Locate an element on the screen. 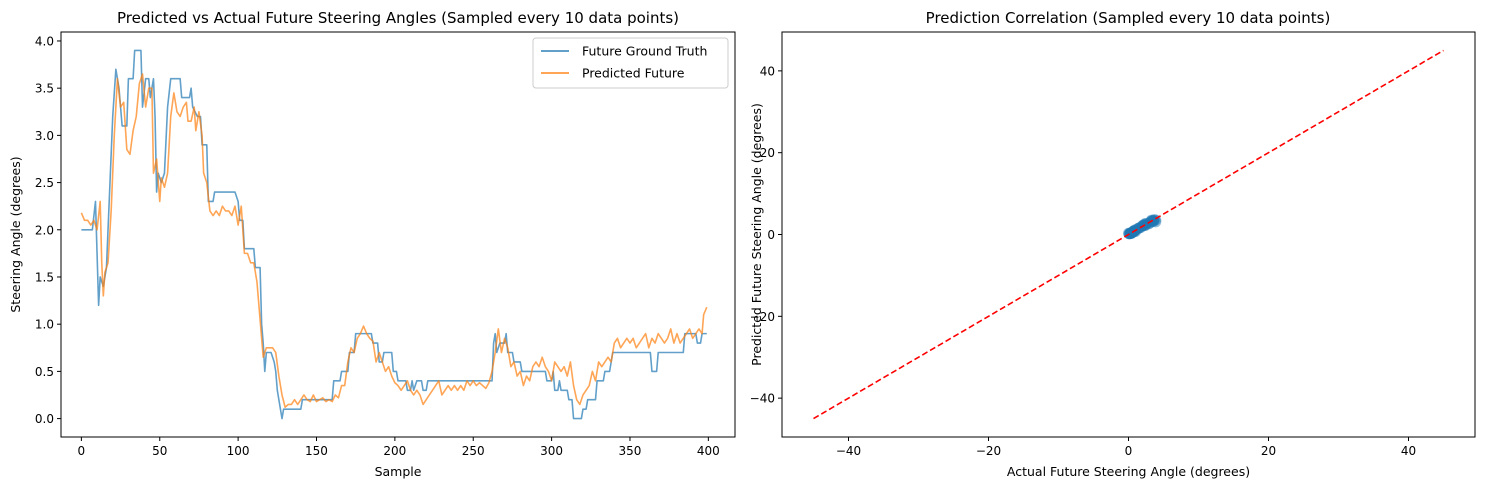 The image size is (1490, 490). x-tick-label: 20 is located at coordinates (1268, 451).